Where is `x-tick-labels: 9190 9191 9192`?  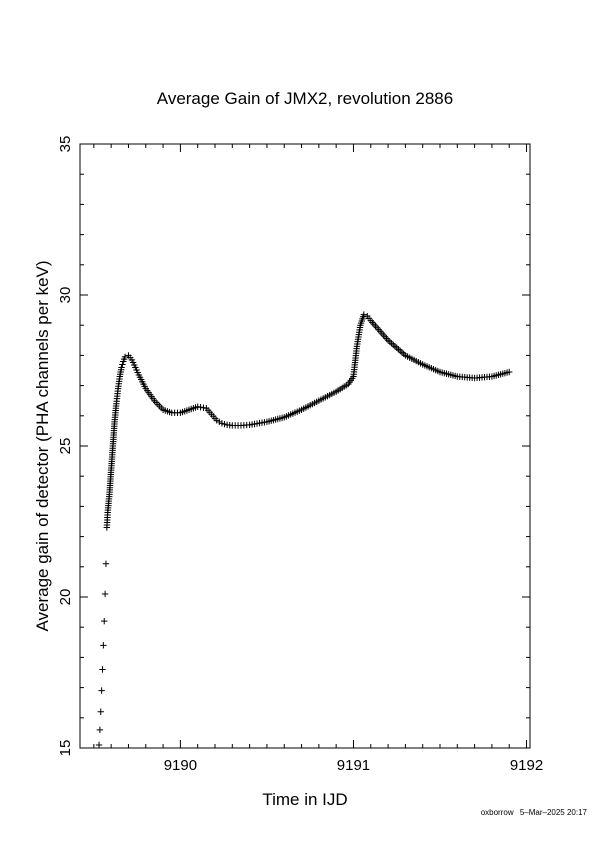
x-tick-labels: 9190 9191 9192 is located at coordinates (354, 765).